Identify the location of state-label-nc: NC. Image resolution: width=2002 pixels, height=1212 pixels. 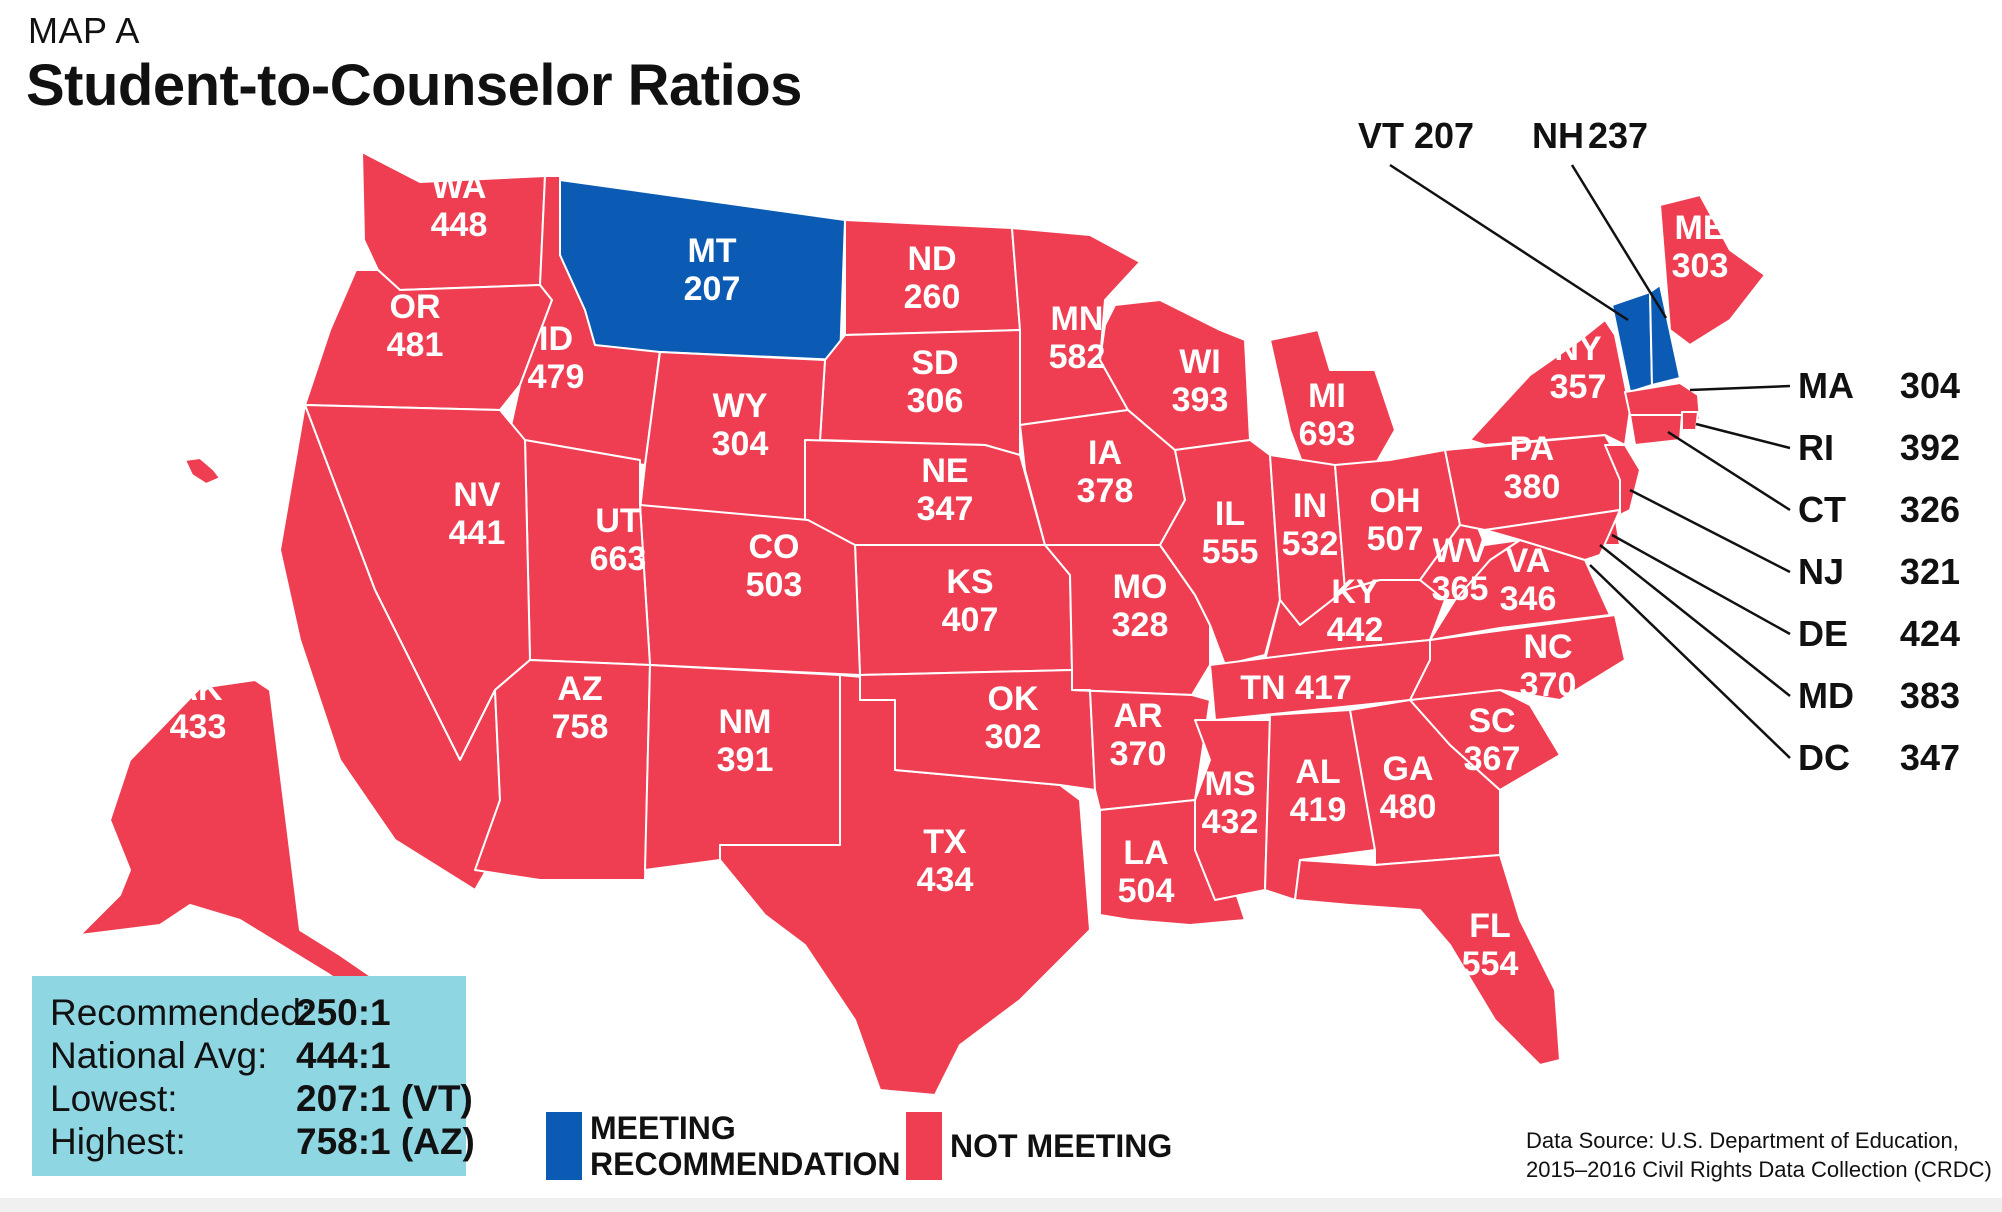
(1547, 647).